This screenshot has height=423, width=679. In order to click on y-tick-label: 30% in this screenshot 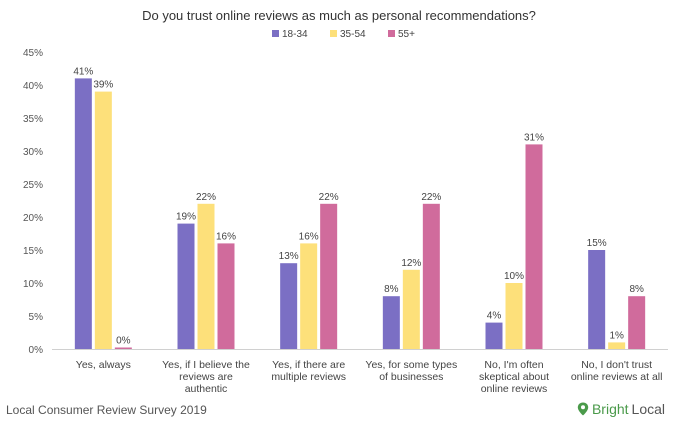, I will do `click(33, 152)`.